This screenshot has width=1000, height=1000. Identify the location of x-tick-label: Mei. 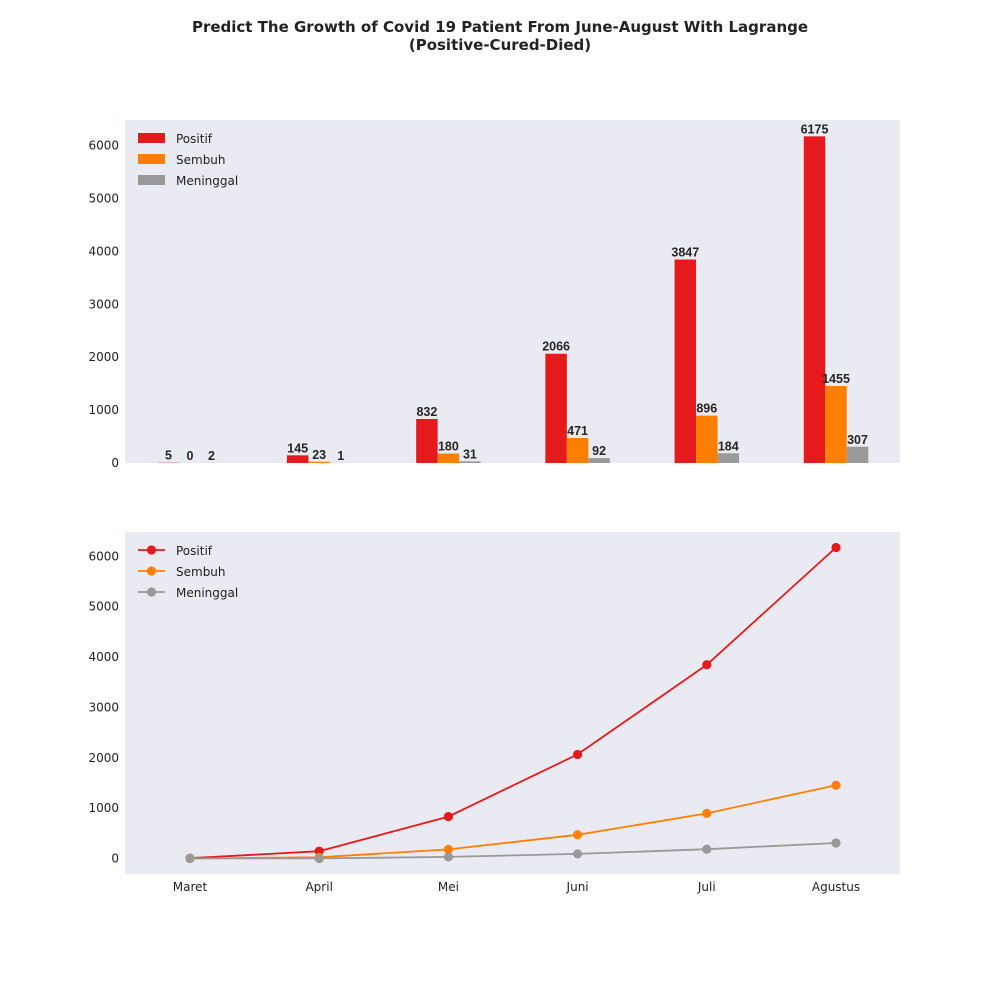
(448, 887).